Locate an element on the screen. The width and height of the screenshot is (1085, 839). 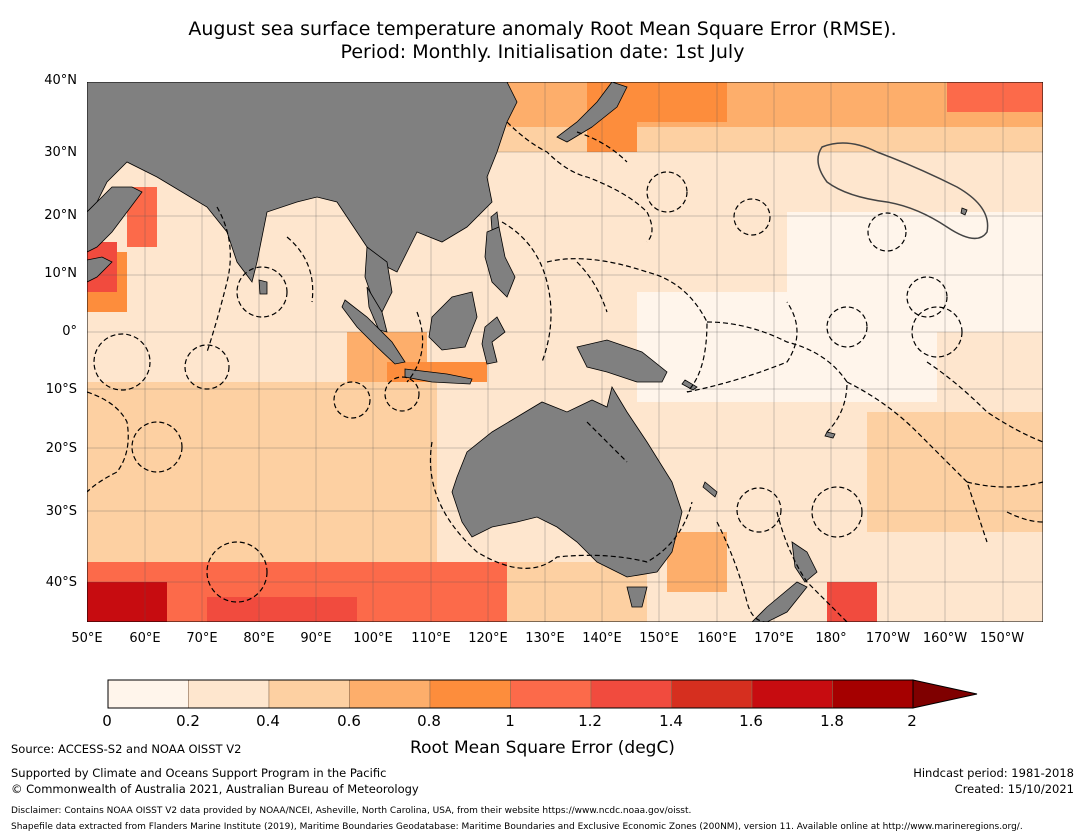
colorbar-tick: 0.2 is located at coordinates (188, 721).